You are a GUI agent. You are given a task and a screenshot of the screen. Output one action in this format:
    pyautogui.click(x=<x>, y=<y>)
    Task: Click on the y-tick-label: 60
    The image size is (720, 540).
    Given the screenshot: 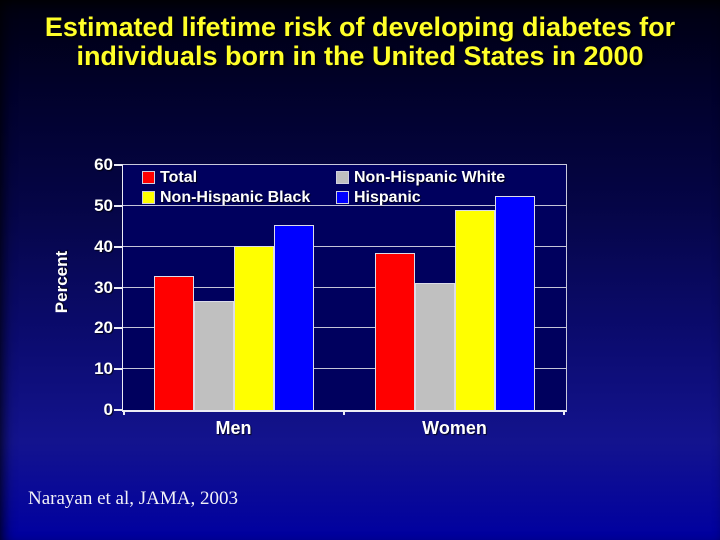 What is the action you would take?
    pyautogui.click(x=103, y=164)
    